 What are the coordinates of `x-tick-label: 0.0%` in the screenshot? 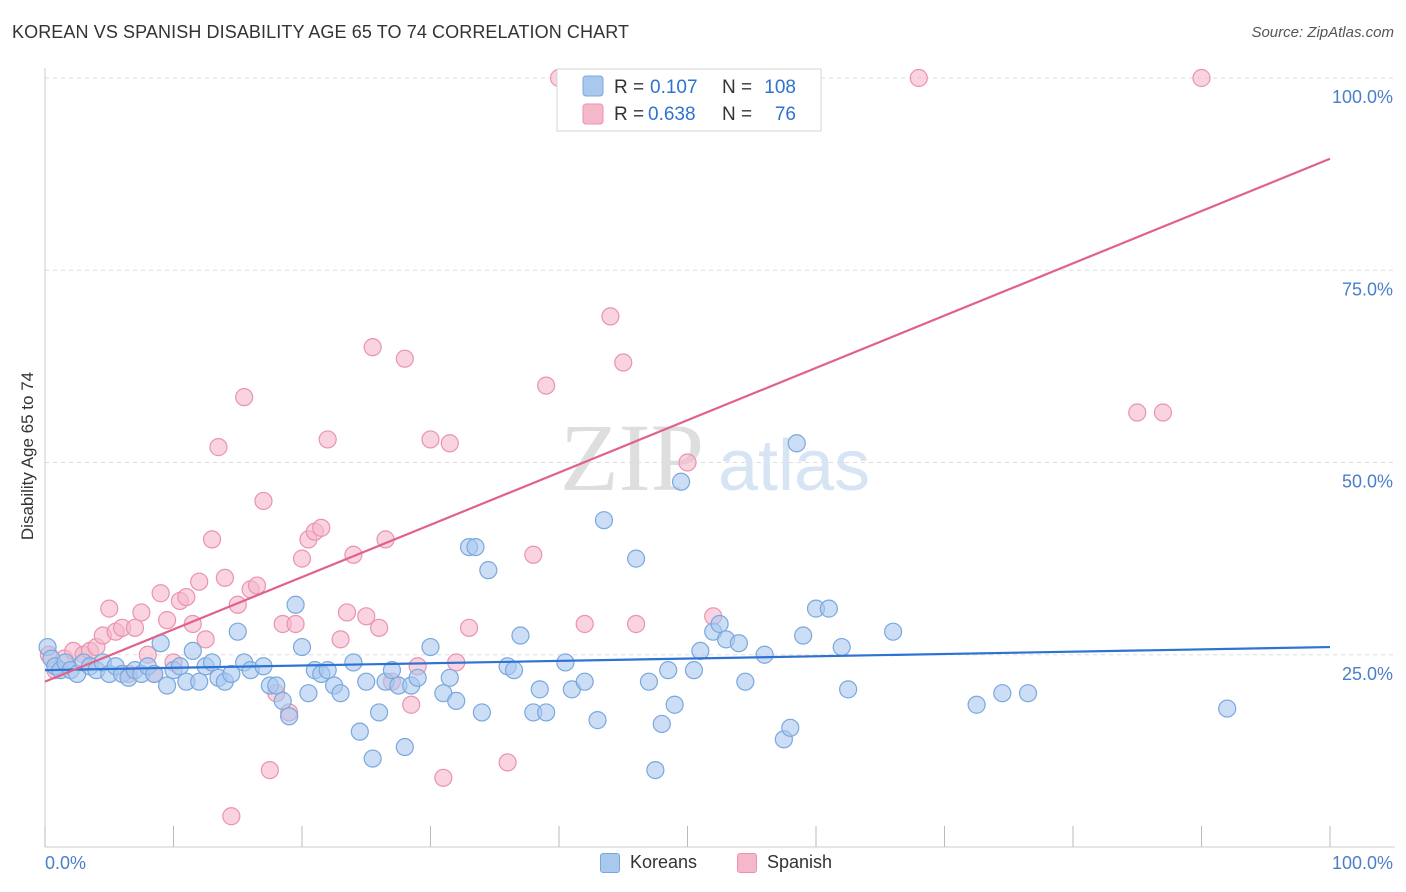 It's located at (65, 863).